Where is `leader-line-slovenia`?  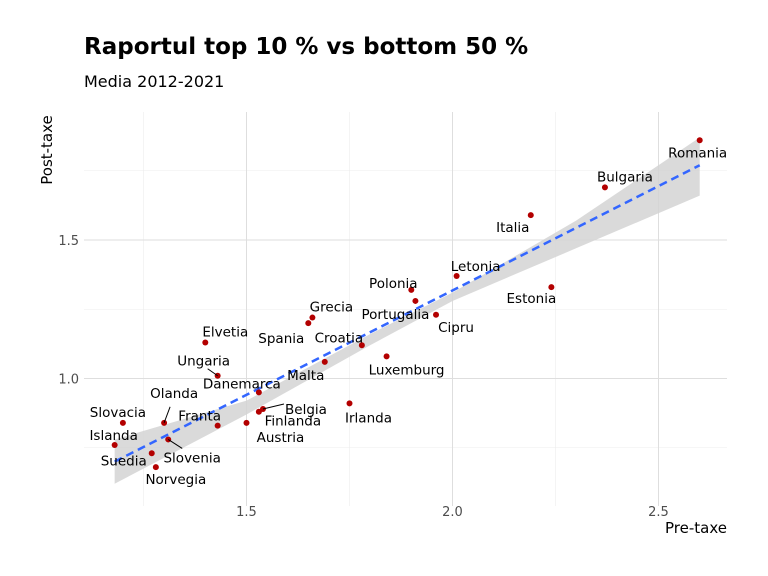 leader-line-slovenia is located at coordinates (175, 444).